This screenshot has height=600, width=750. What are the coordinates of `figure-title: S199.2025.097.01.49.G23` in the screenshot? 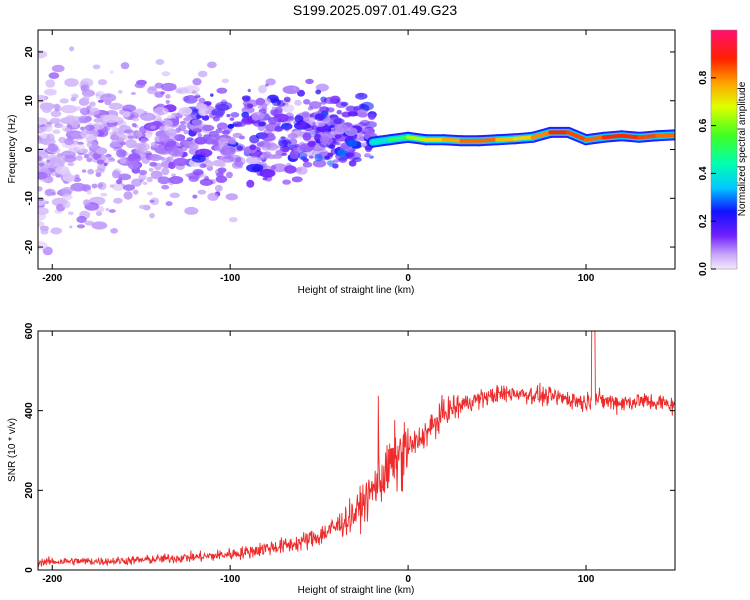 It's located at (375, 10).